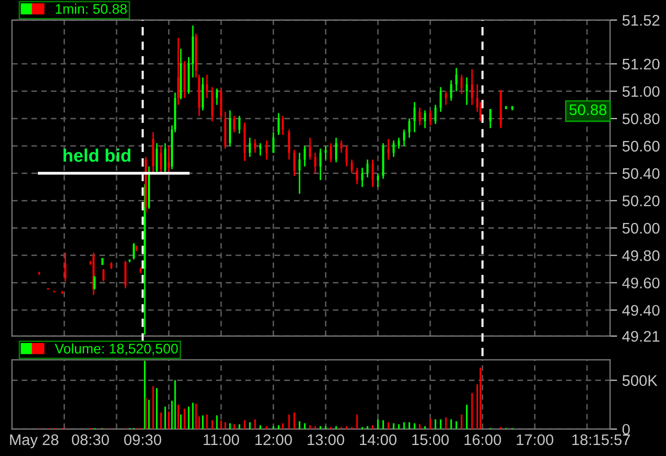  I want to click on x-tick-label: 17:00, so click(535, 440).